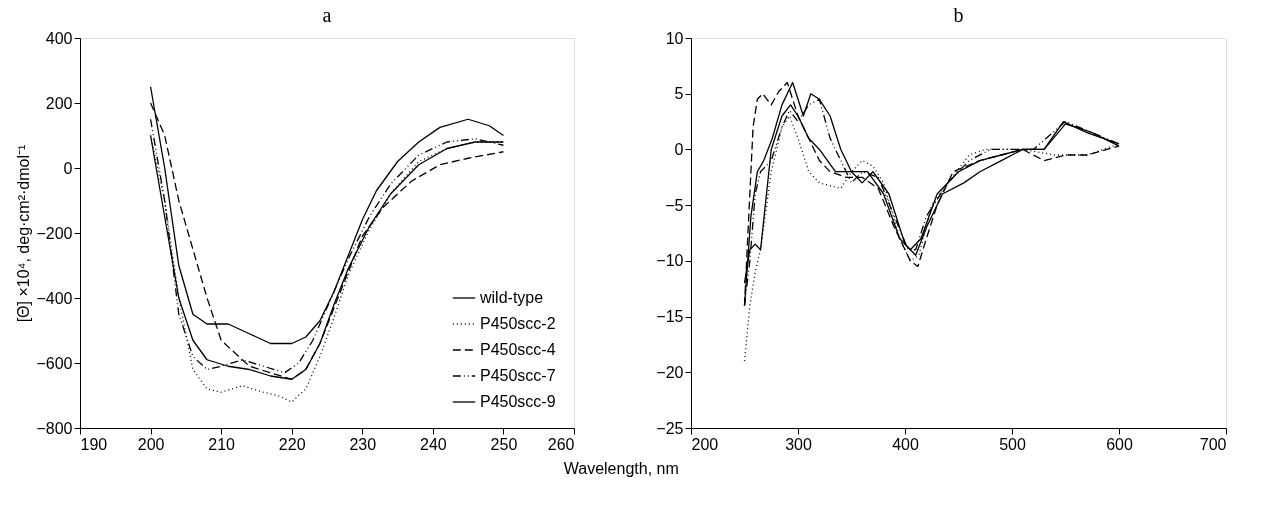 The height and width of the screenshot is (529, 1288). Describe the element at coordinates (561, 444) in the screenshot. I see `x-tick-label: 260` at that location.